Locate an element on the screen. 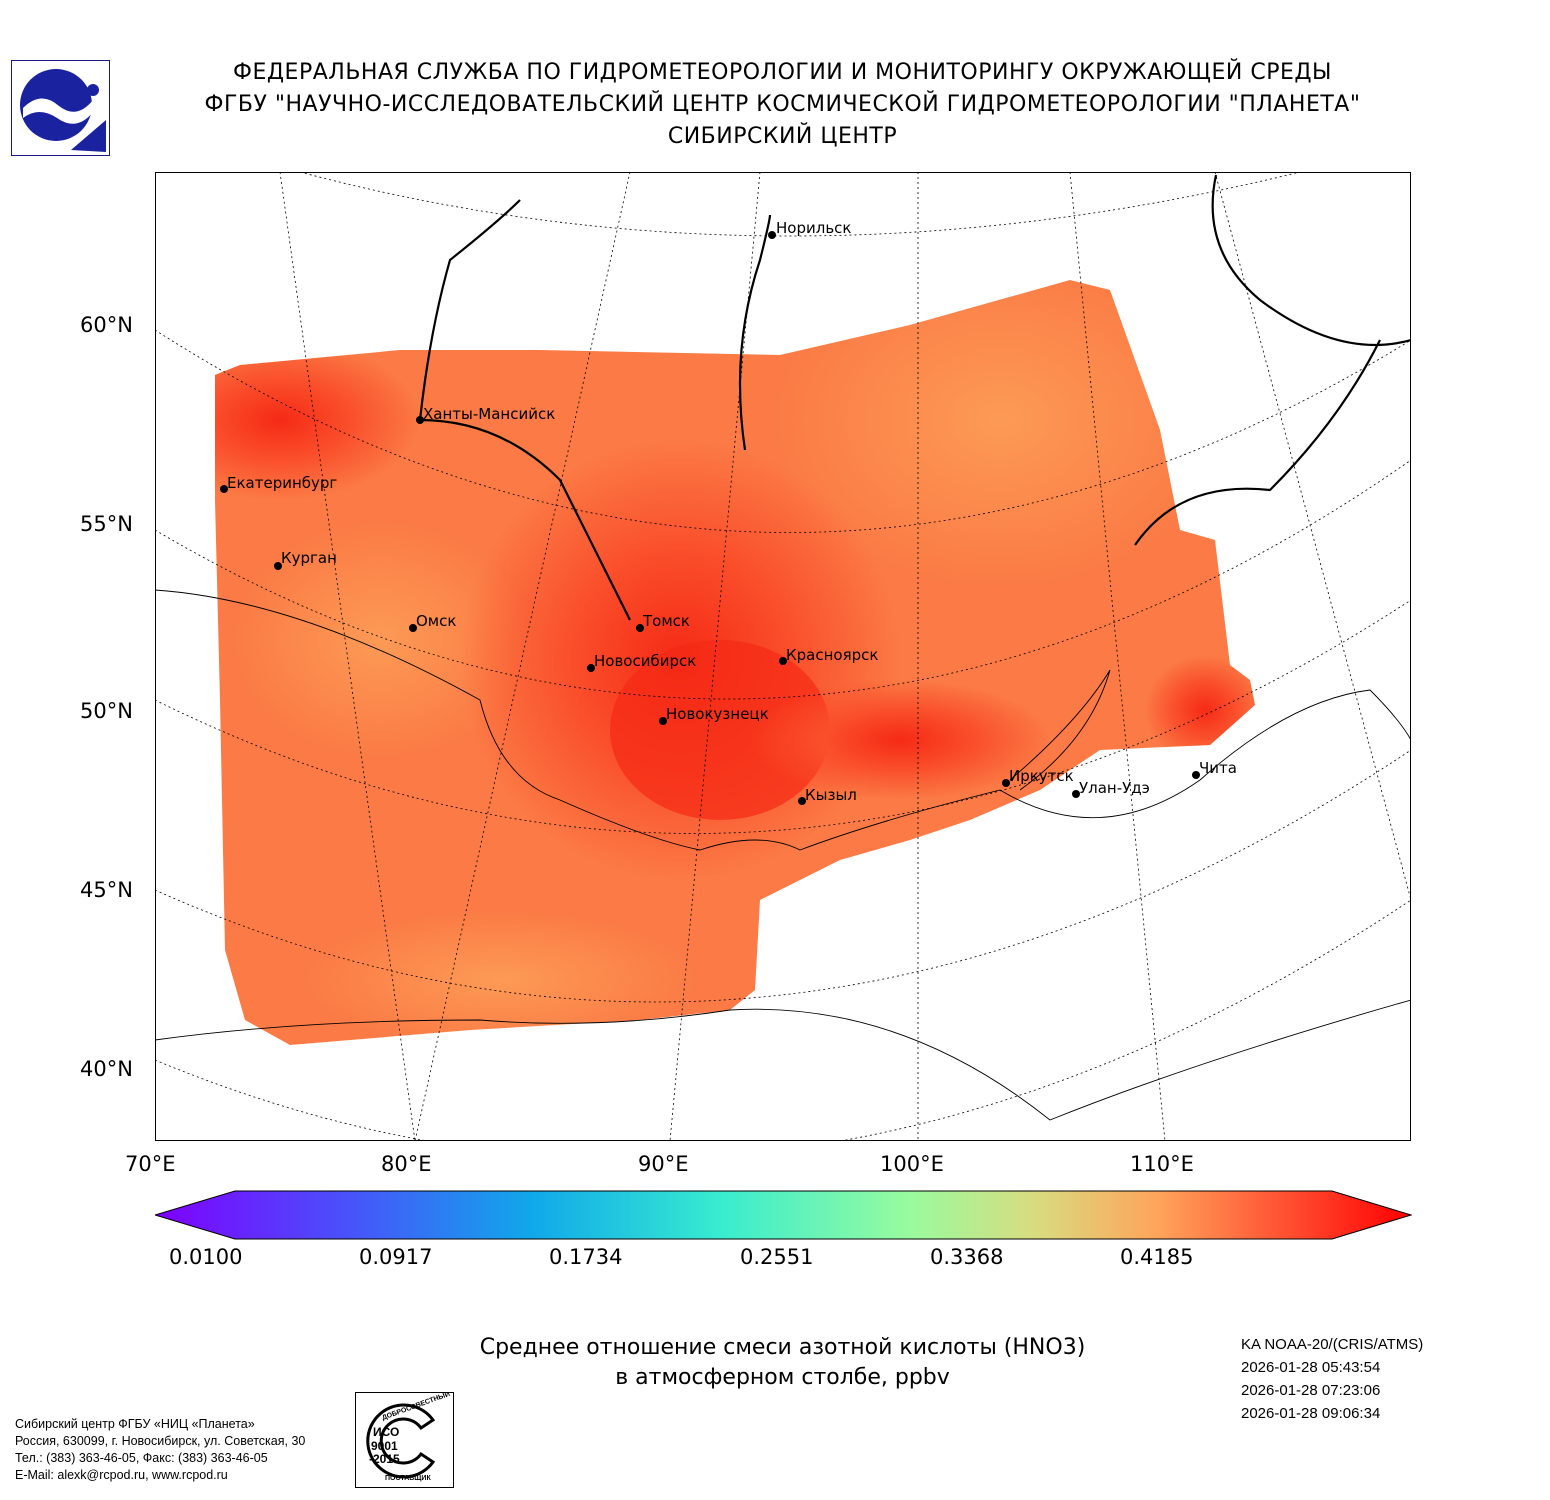 This screenshot has height=1500, width=1550. colorbar-tick: 0.3368 is located at coordinates (967, 1257).